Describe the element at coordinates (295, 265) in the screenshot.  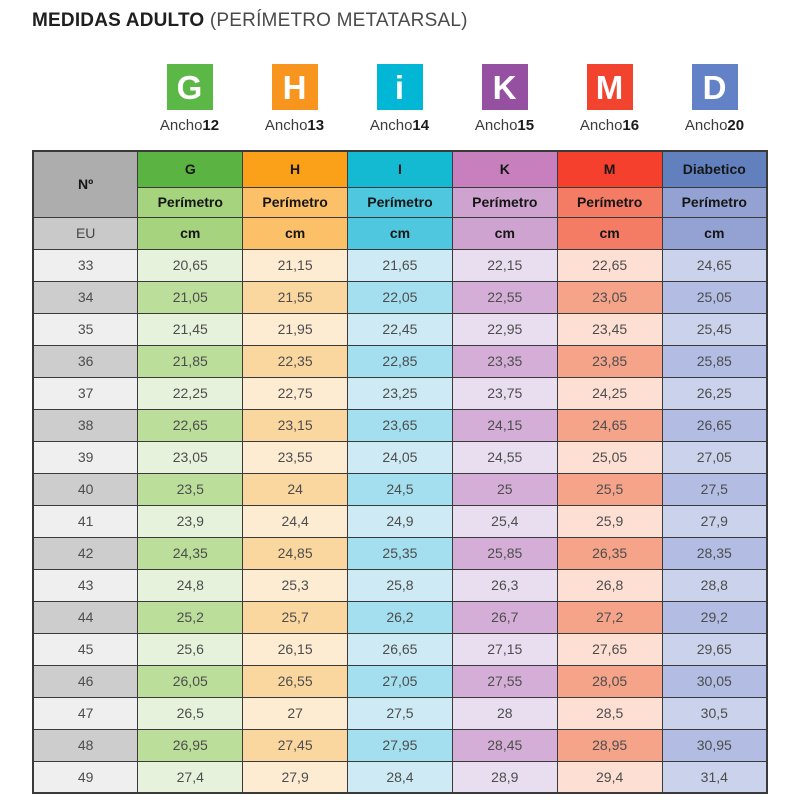
I see `value-cell: 21,15` at that location.